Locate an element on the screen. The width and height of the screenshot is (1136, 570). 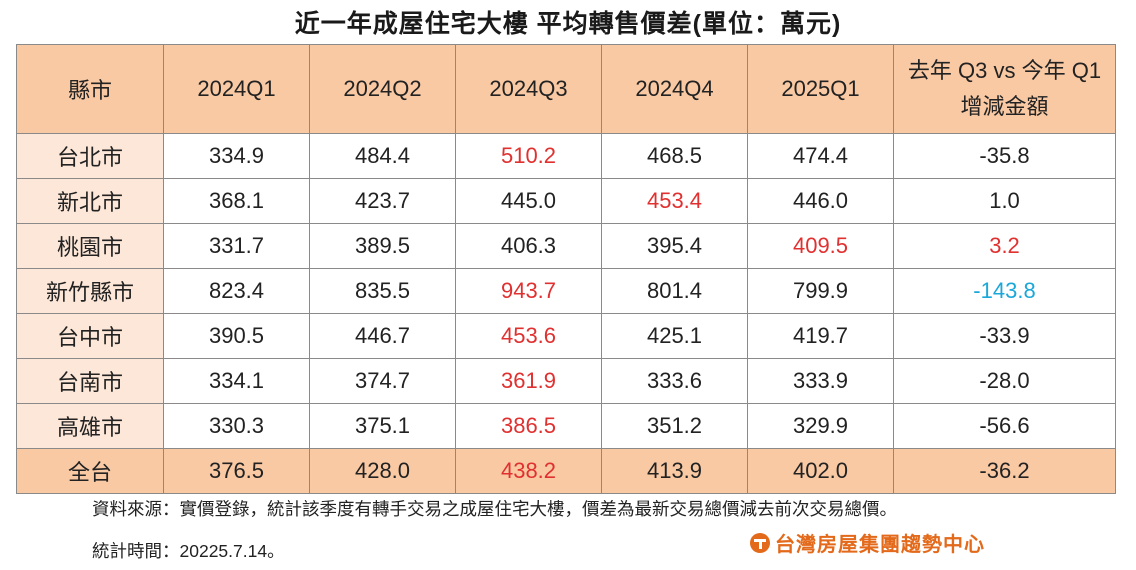
value-cell-2024q3: 453.6 is located at coordinates (528, 336).